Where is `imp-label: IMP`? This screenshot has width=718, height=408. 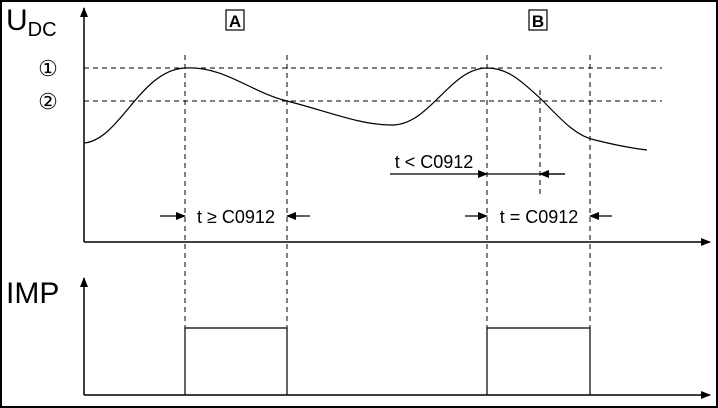
imp-label: IMP is located at coordinates (32, 293).